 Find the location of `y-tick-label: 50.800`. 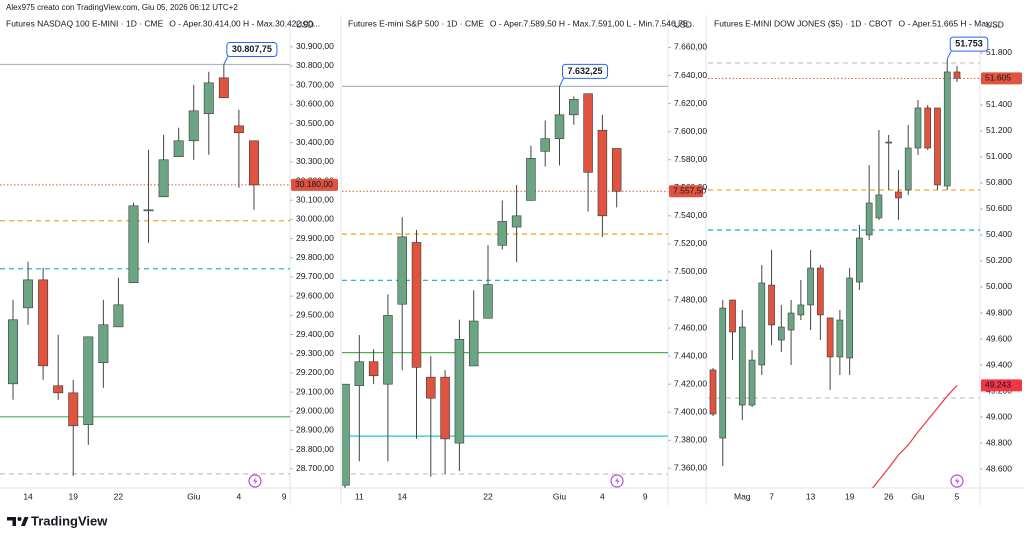

y-tick-label: 50.800 is located at coordinates (999, 182).